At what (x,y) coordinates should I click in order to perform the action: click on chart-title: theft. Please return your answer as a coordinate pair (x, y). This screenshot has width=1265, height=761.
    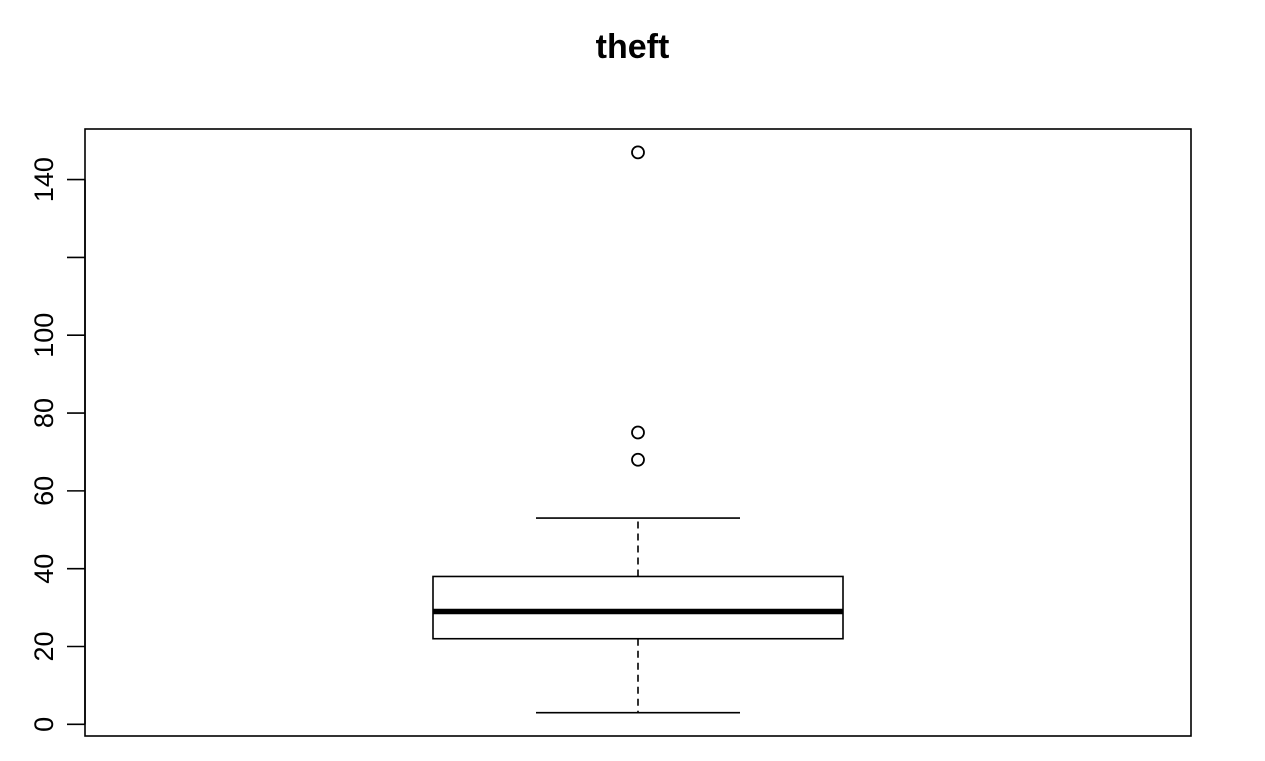
    Looking at the image, I should click on (632, 47).